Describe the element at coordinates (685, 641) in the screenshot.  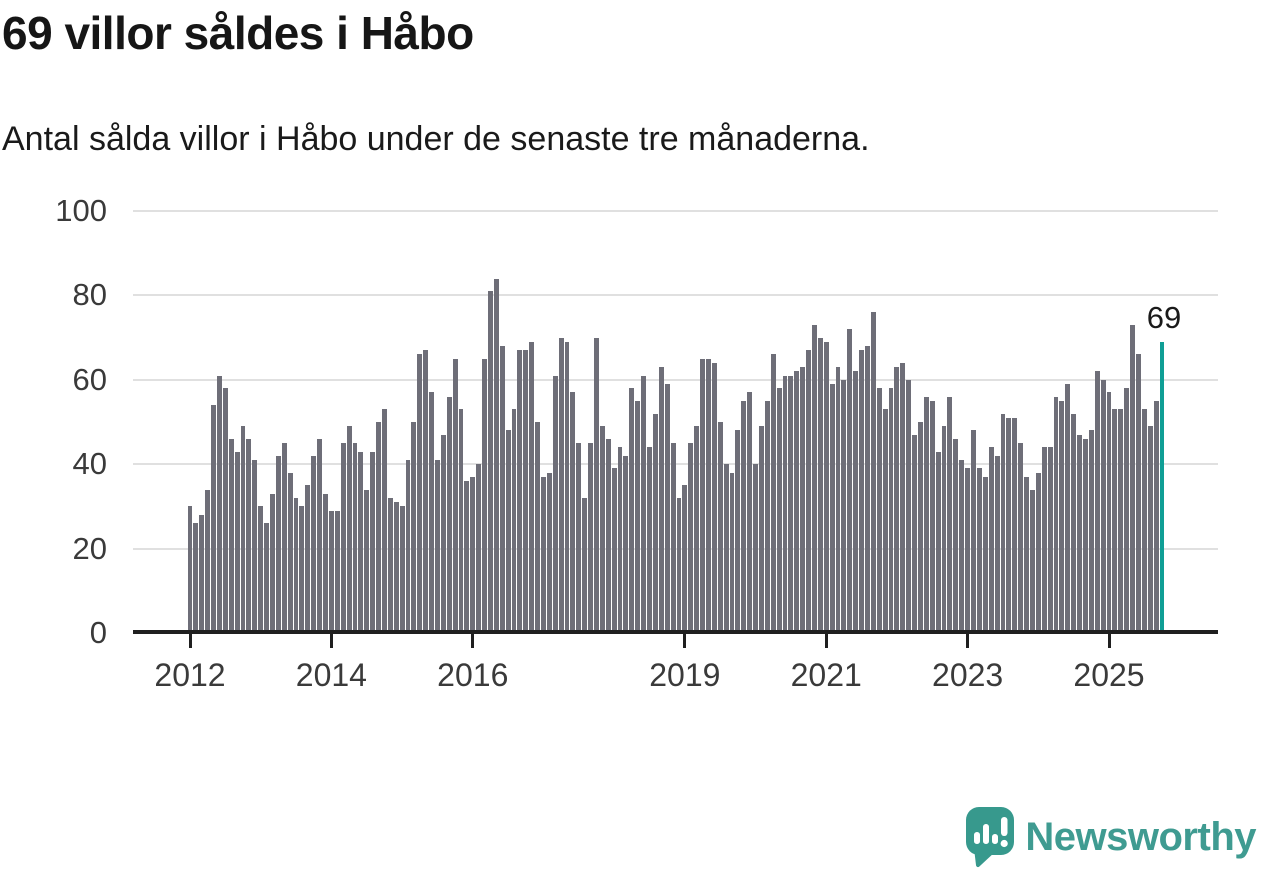
I see `x-axis-tick-2019` at that location.